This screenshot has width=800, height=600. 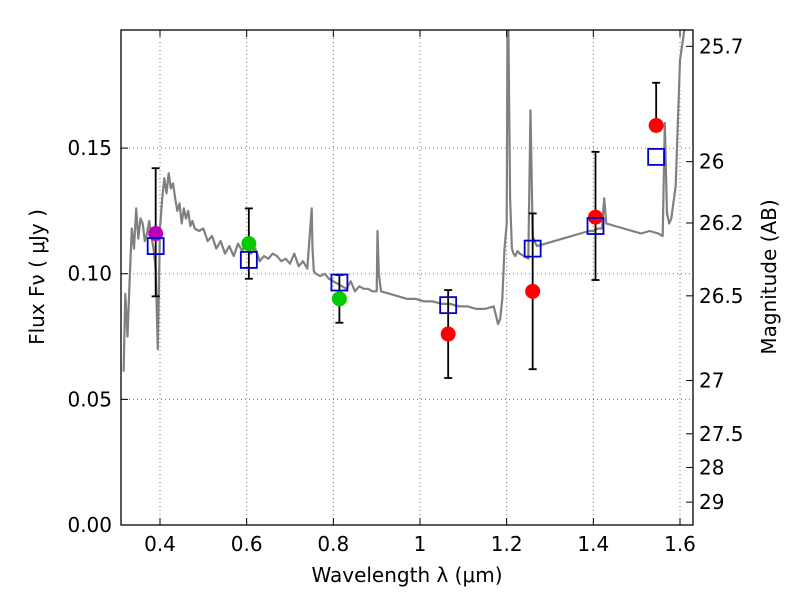 I want to click on mag-tick-label: 26, so click(x=711, y=162).